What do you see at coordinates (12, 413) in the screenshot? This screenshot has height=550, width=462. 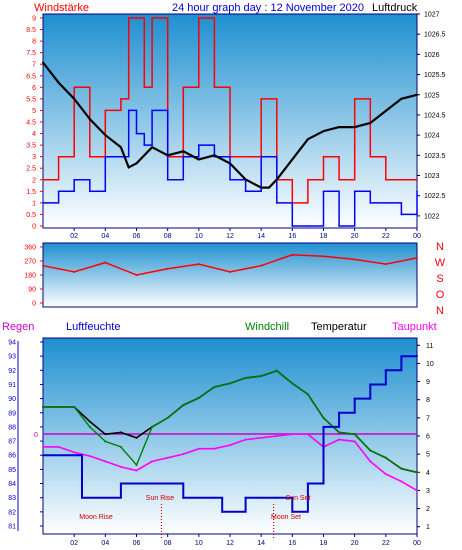 I see `humidity-tick-label: 89` at bounding box center [12, 413].